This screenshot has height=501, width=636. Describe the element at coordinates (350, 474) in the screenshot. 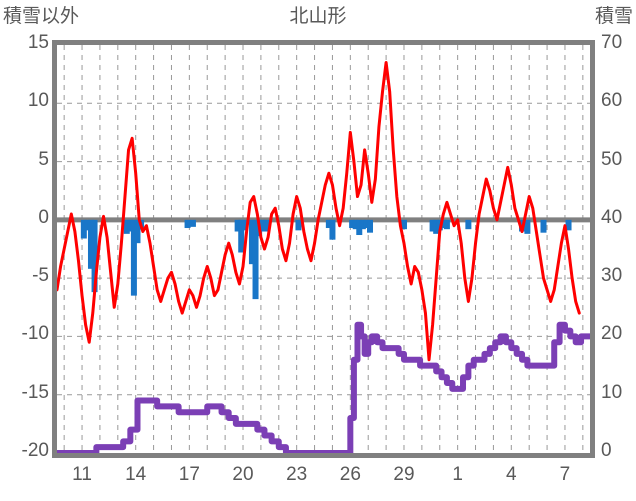

I see `x-tick-5: 26` at that location.